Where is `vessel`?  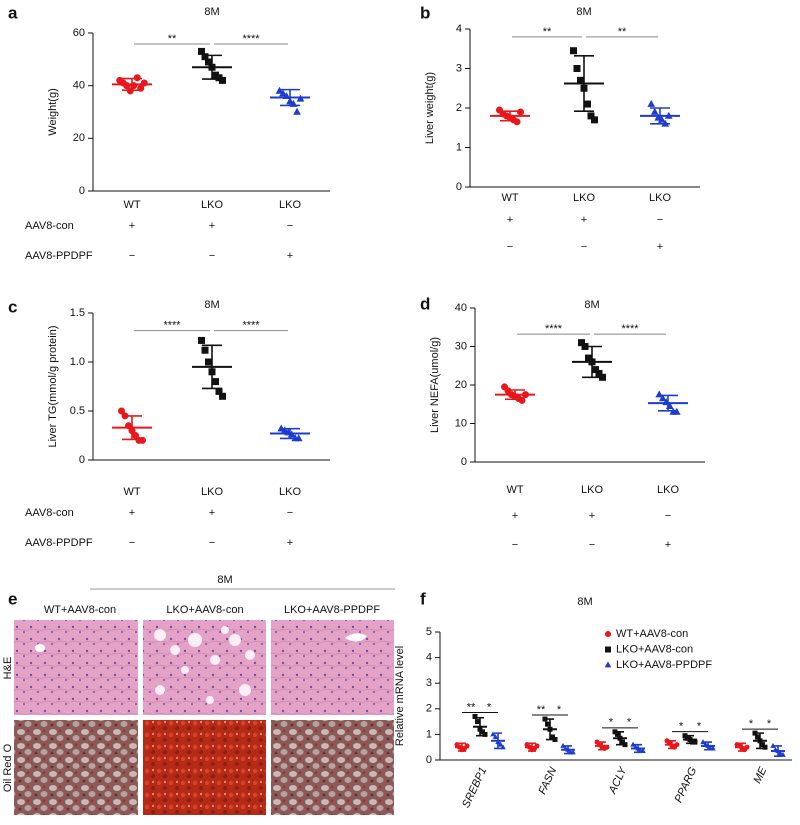
vessel is located at coordinates (356, 637).